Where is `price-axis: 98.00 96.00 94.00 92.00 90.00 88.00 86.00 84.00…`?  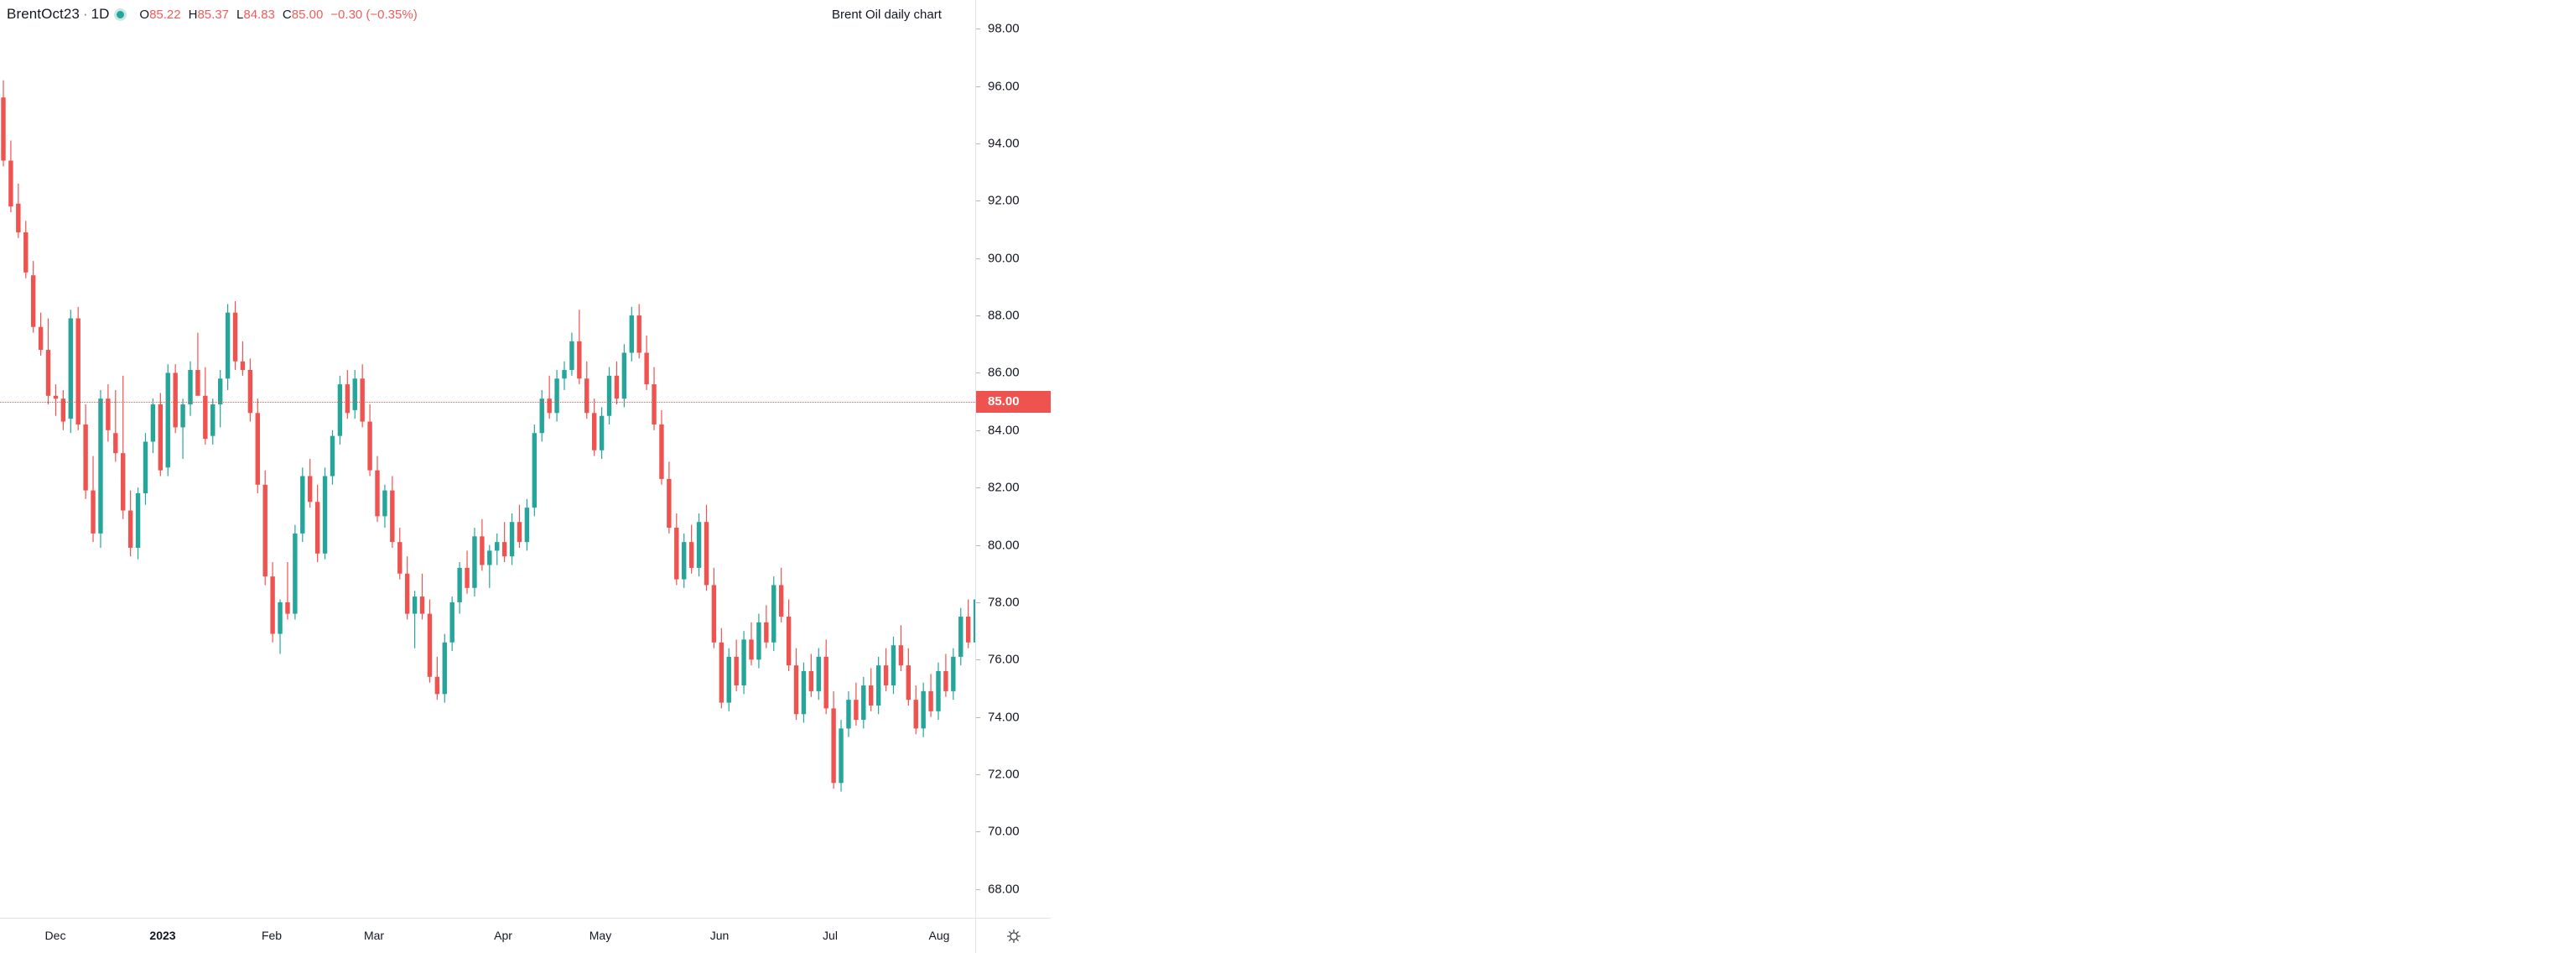 price-axis: 98.00 96.00 94.00 92.00 90.00 88.00 86.00 84.00… is located at coordinates (1013, 459).